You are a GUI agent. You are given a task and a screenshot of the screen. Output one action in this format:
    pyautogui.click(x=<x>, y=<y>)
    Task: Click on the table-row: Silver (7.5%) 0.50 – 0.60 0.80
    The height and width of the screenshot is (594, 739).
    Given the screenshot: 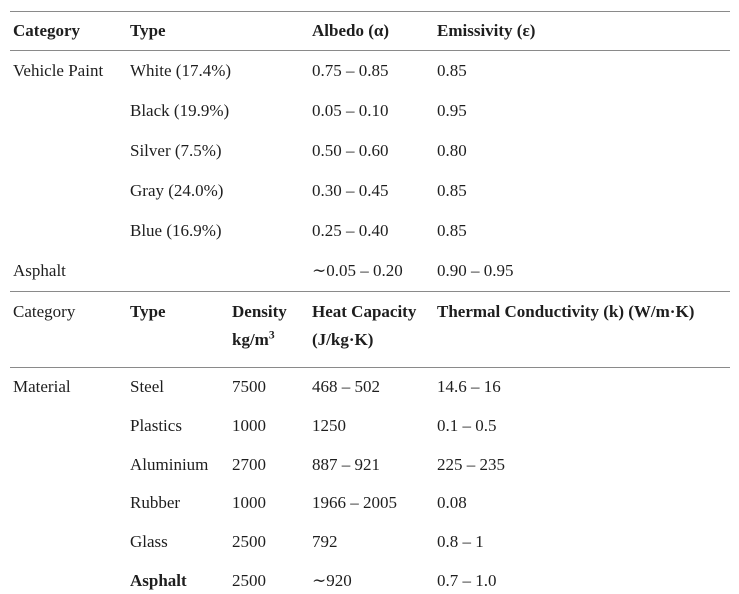 What is the action you would take?
    pyautogui.click(x=370, y=151)
    